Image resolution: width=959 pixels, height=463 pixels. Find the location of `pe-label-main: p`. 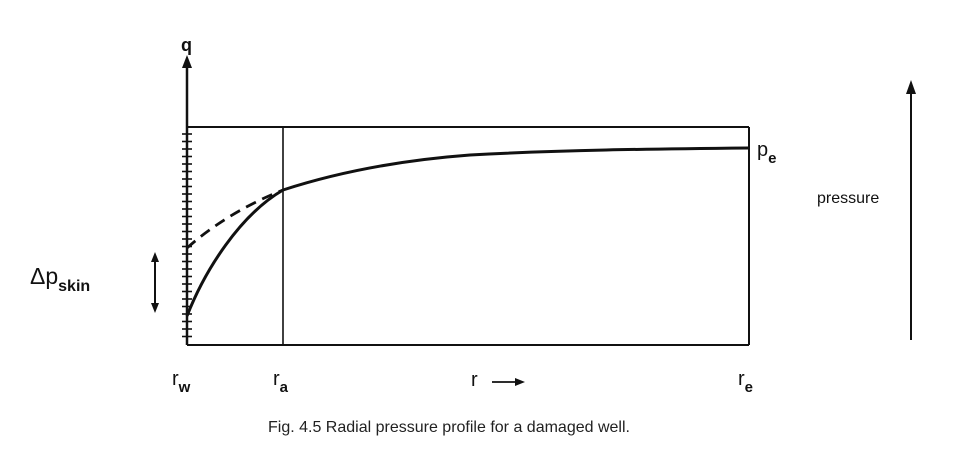

pe-label-main: p is located at coordinates (763, 150).